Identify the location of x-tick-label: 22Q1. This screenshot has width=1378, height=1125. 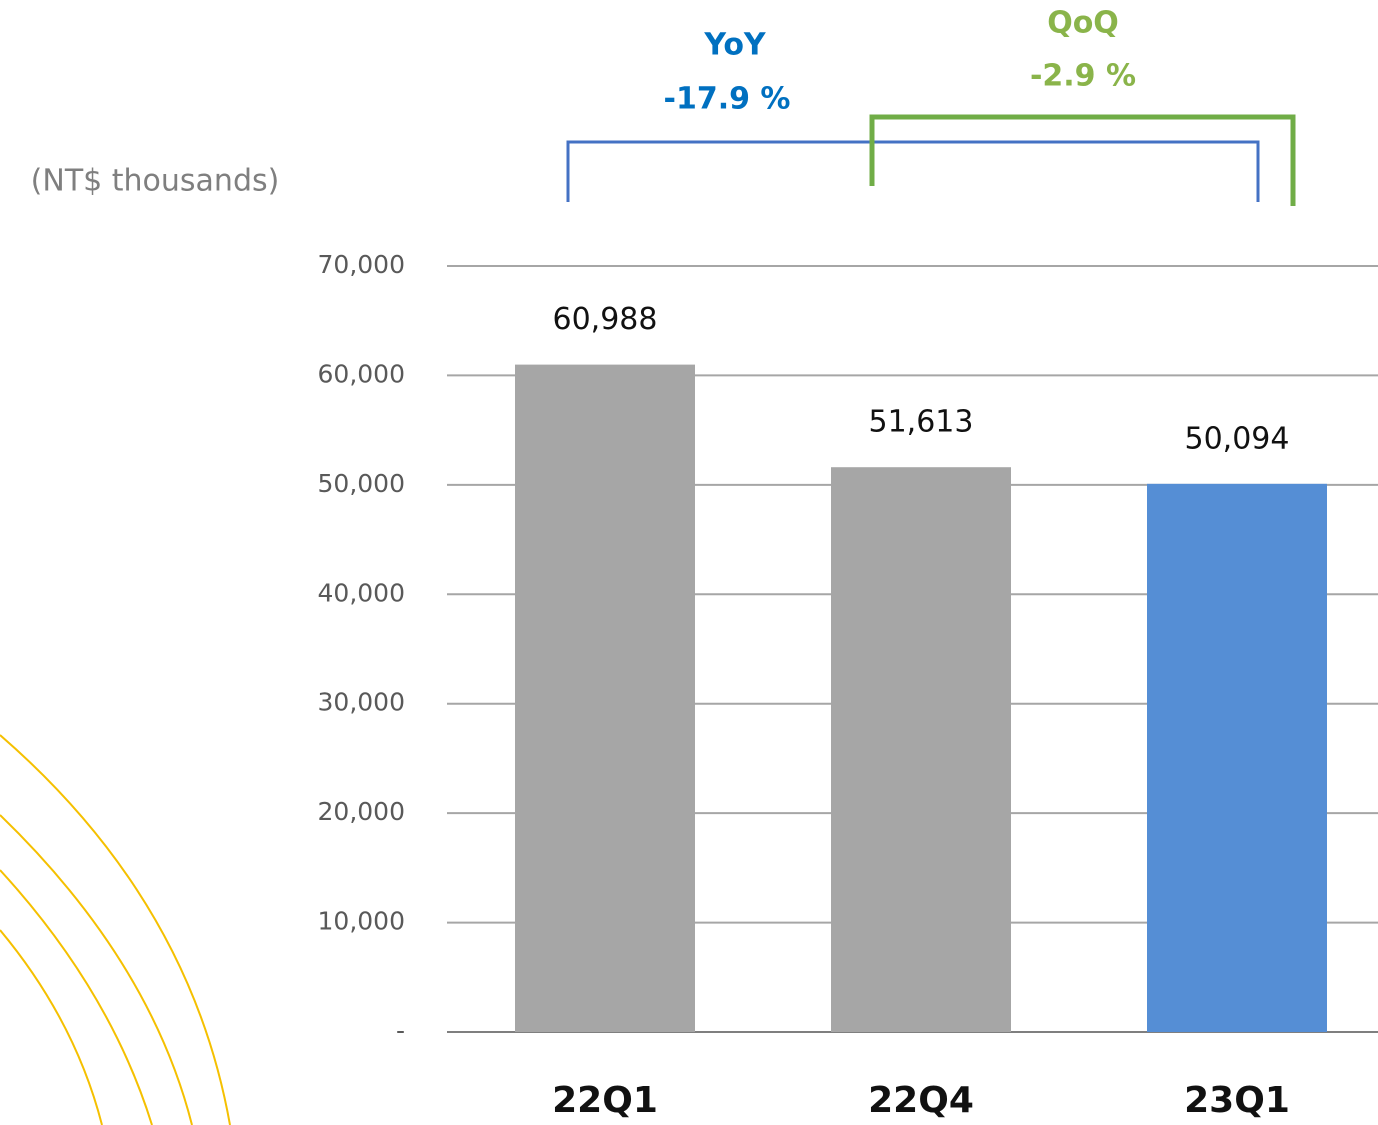
(605, 1100).